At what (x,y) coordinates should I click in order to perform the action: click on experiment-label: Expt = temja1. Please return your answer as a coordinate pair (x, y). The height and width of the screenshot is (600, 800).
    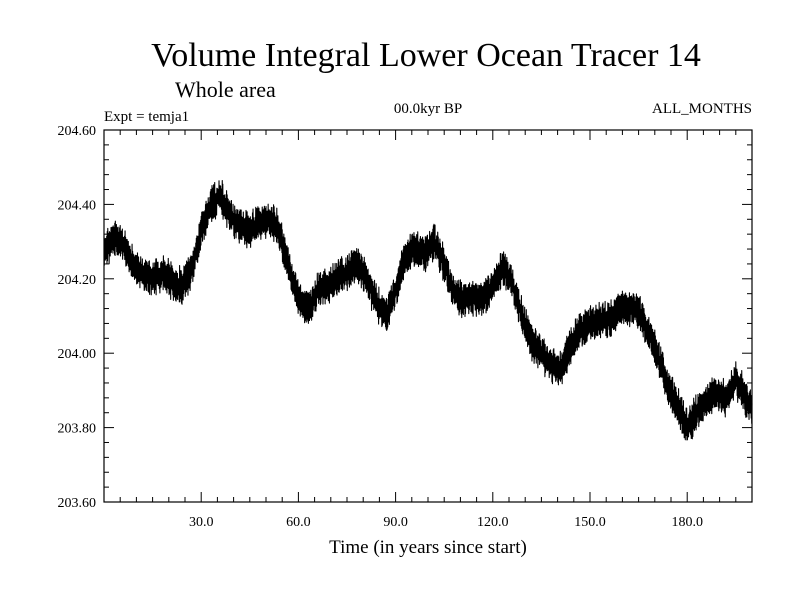
    Looking at the image, I should click on (146, 117).